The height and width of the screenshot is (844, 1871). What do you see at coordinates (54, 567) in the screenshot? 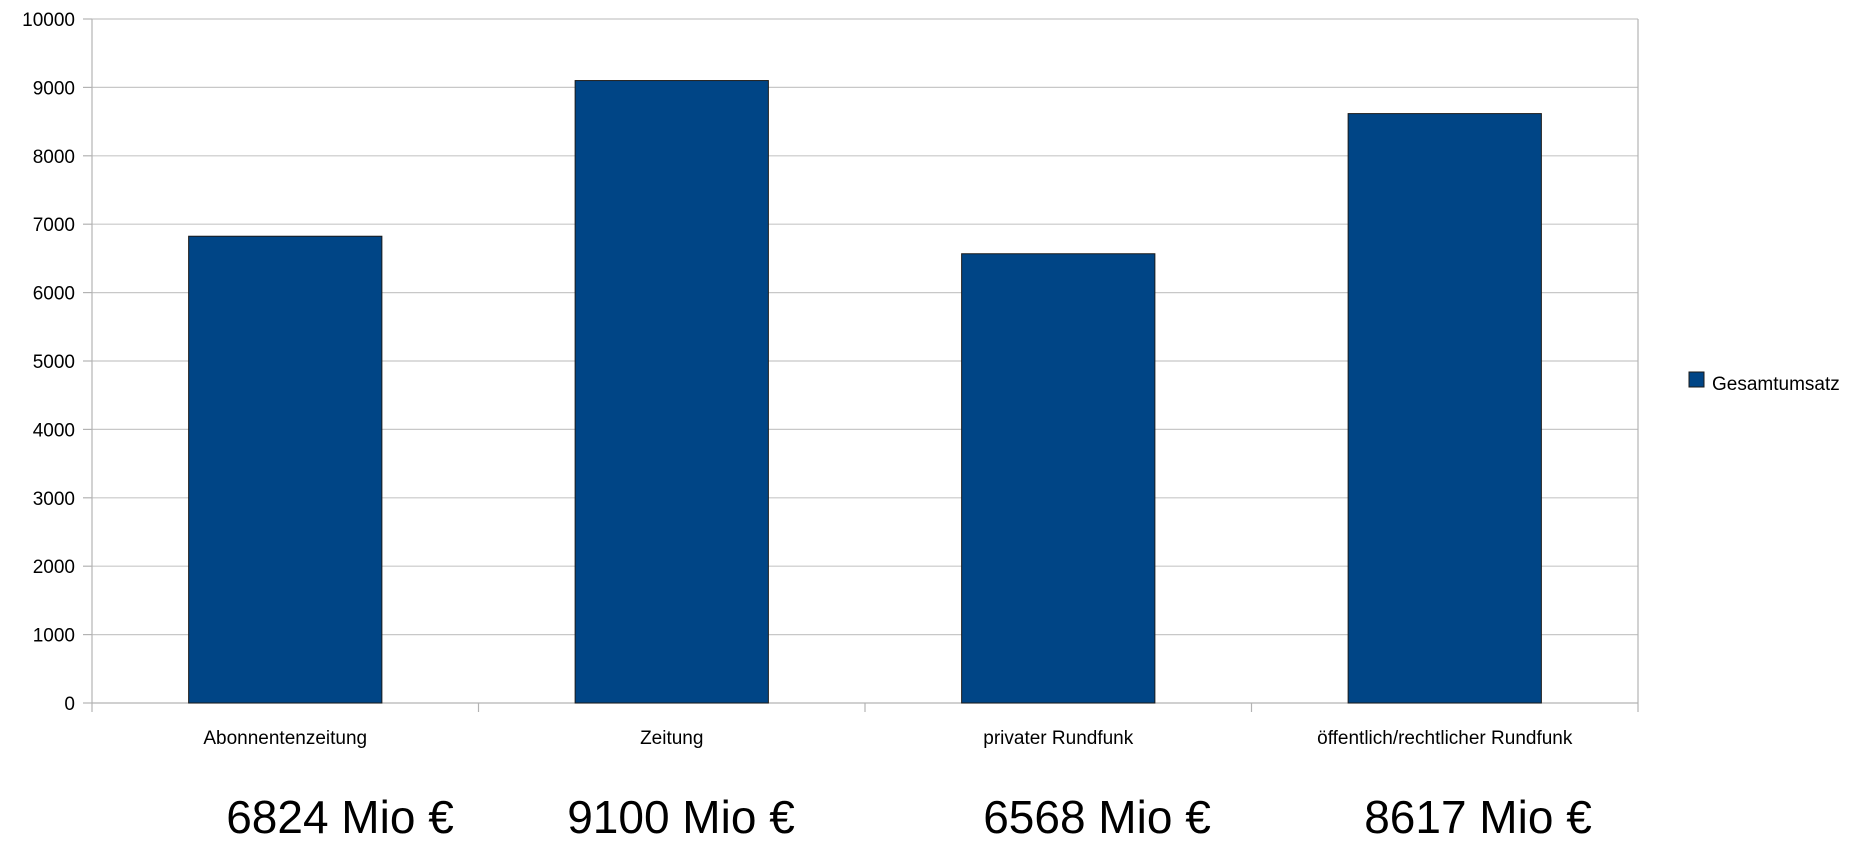
I see `y-tick-label: 2000` at bounding box center [54, 567].